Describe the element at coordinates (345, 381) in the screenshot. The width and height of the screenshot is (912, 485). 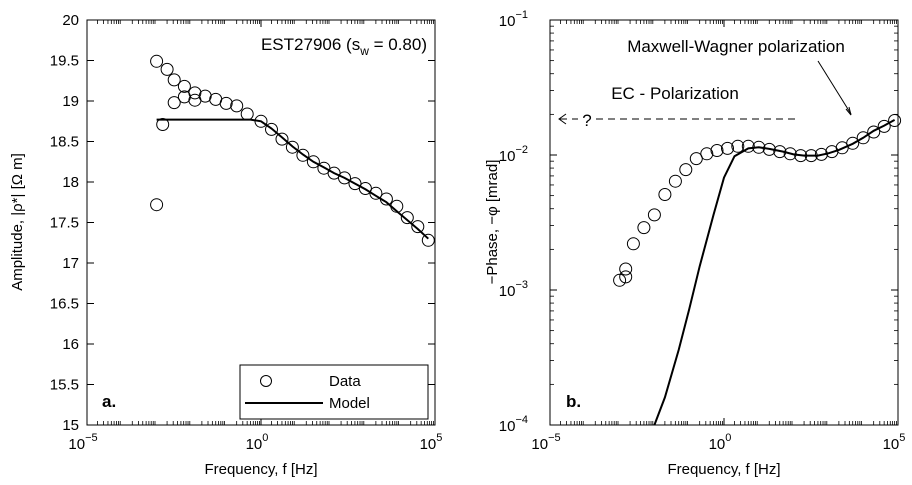
I see `legend-entry-data: Data` at that location.